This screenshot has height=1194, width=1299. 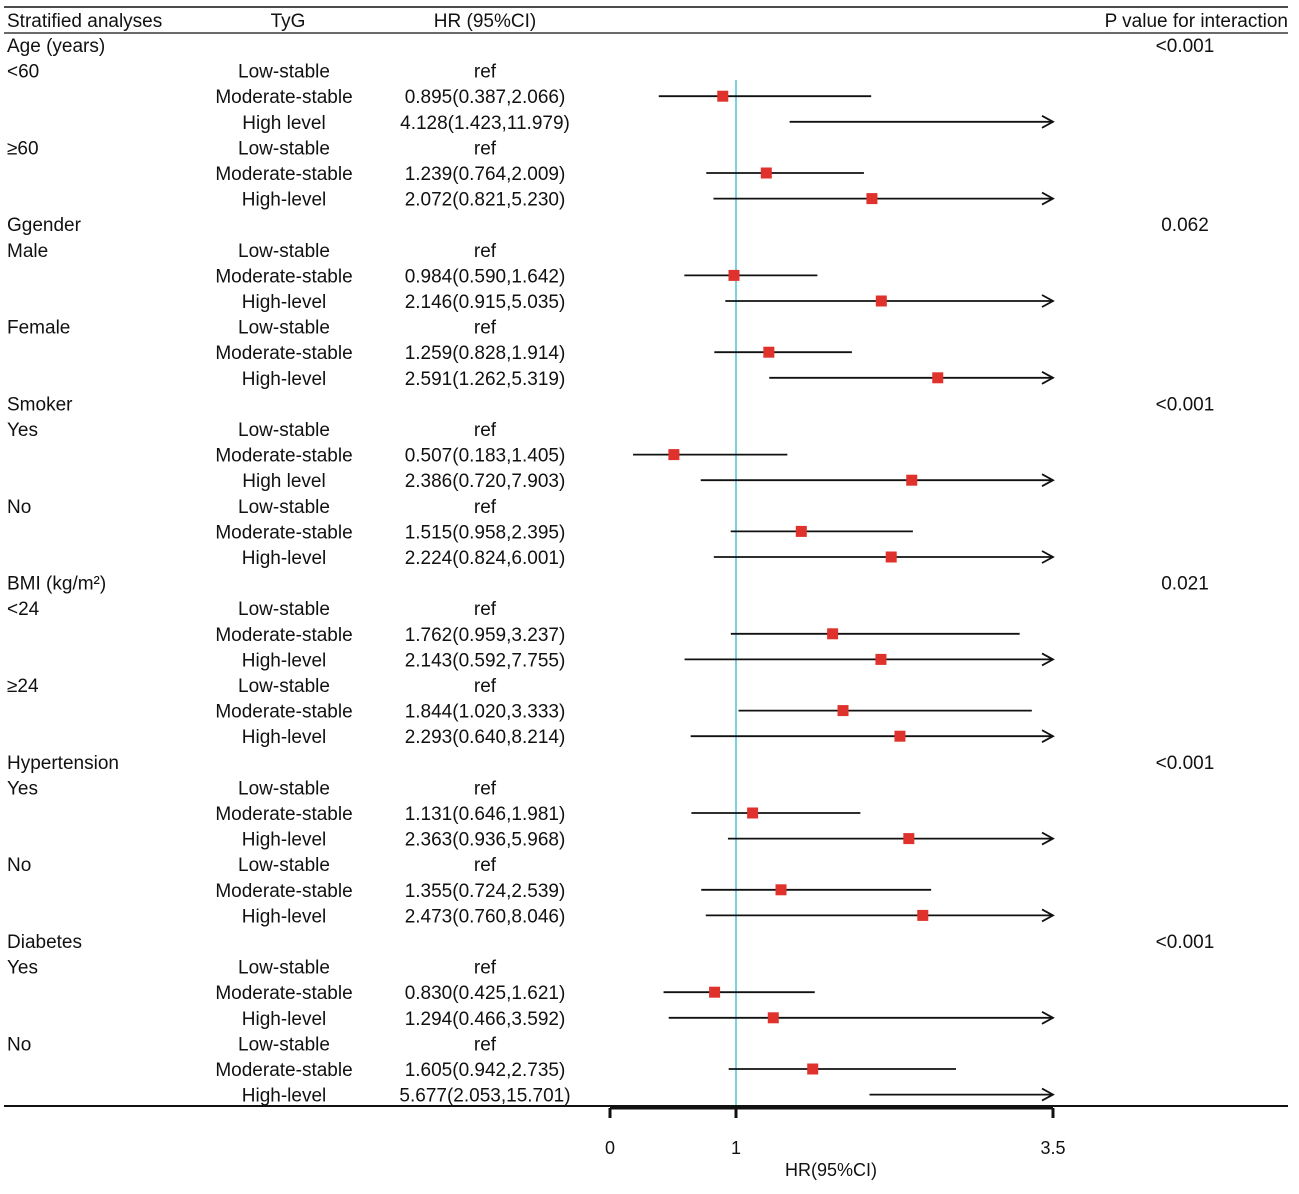 I want to click on subgroup-label: Male, so click(x=27, y=251).